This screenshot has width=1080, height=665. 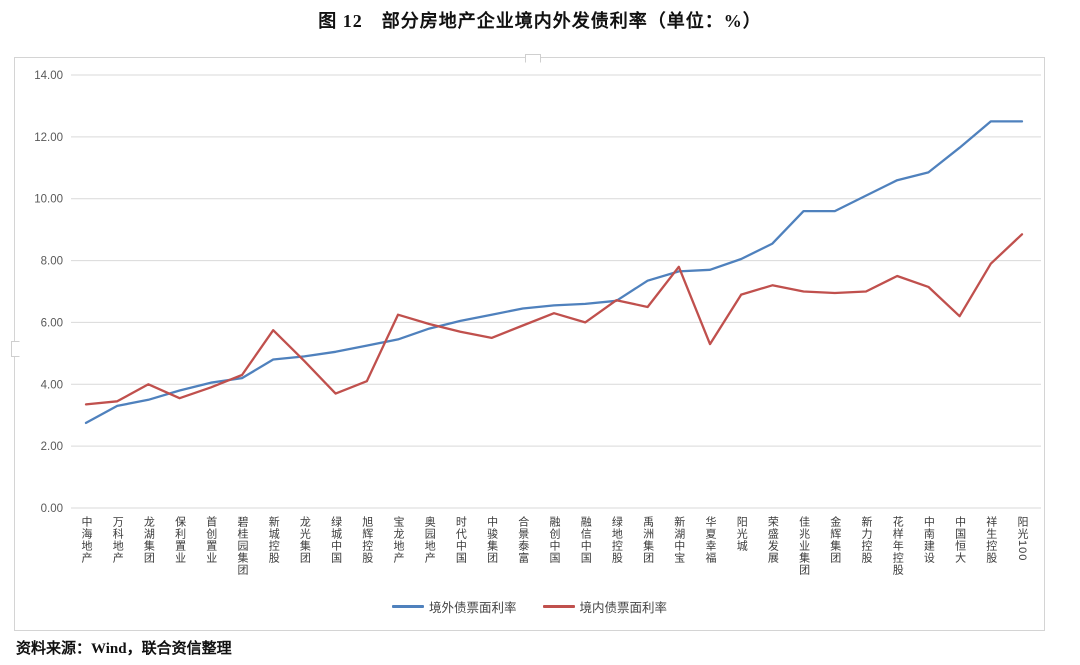 What do you see at coordinates (558, 606) in the screenshot?
I see `onshore-line-swatch-icon` at bounding box center [558, 606].